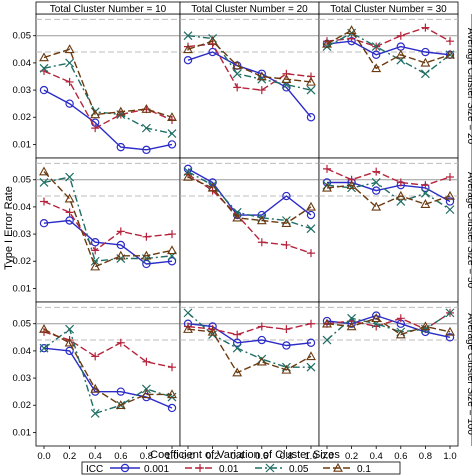  What do you see at coordinates (212, 469) in the screenshot?
I see `legend-item-0.01: 0.01` at bounding box center [212, 469].